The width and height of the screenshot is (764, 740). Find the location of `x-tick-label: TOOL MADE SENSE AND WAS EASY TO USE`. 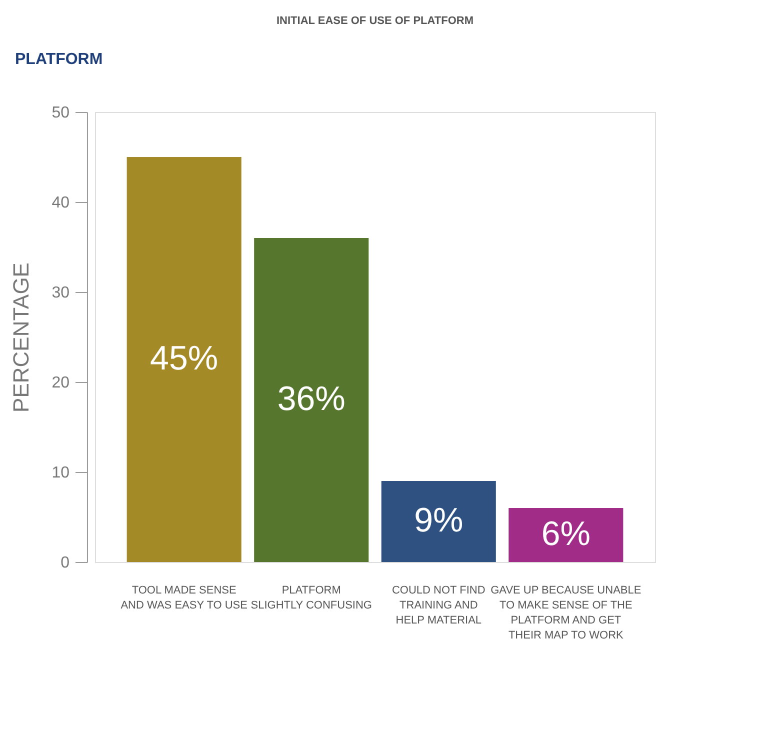

x-tick-label: TOOL MADE SENSE AND WAS EASY TO USE is located at coordinates (184, 598).